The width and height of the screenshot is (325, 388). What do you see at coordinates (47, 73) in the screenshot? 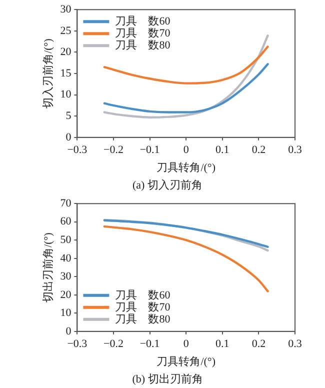
I see `y-axis-title: 切入刃前角/(°)` at bounding box center [47, 73].